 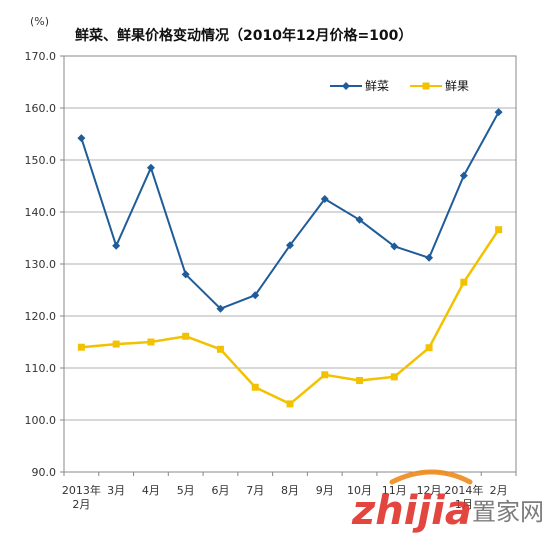 I want to click on x-tick-label: 5月, so click(x=186, y=490).